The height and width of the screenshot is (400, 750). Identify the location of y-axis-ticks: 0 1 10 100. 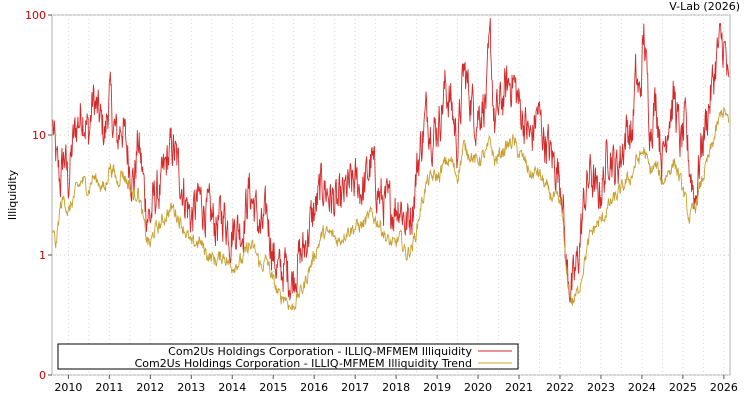
(38, 195).